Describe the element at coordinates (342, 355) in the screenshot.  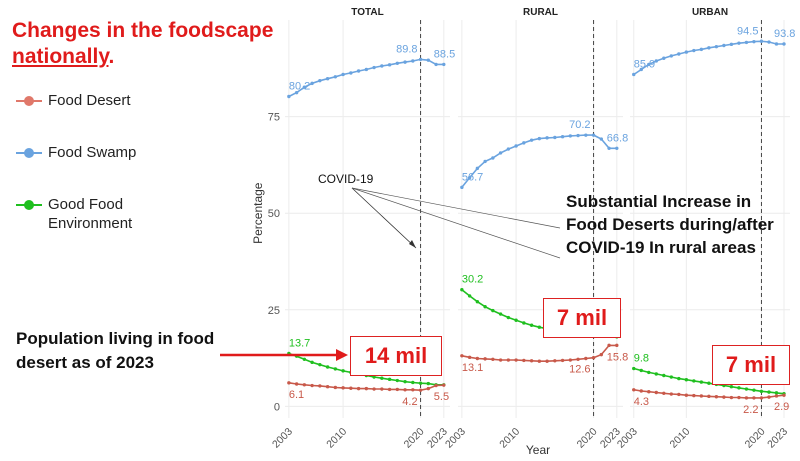
I see `population-arrowhead` at that location.